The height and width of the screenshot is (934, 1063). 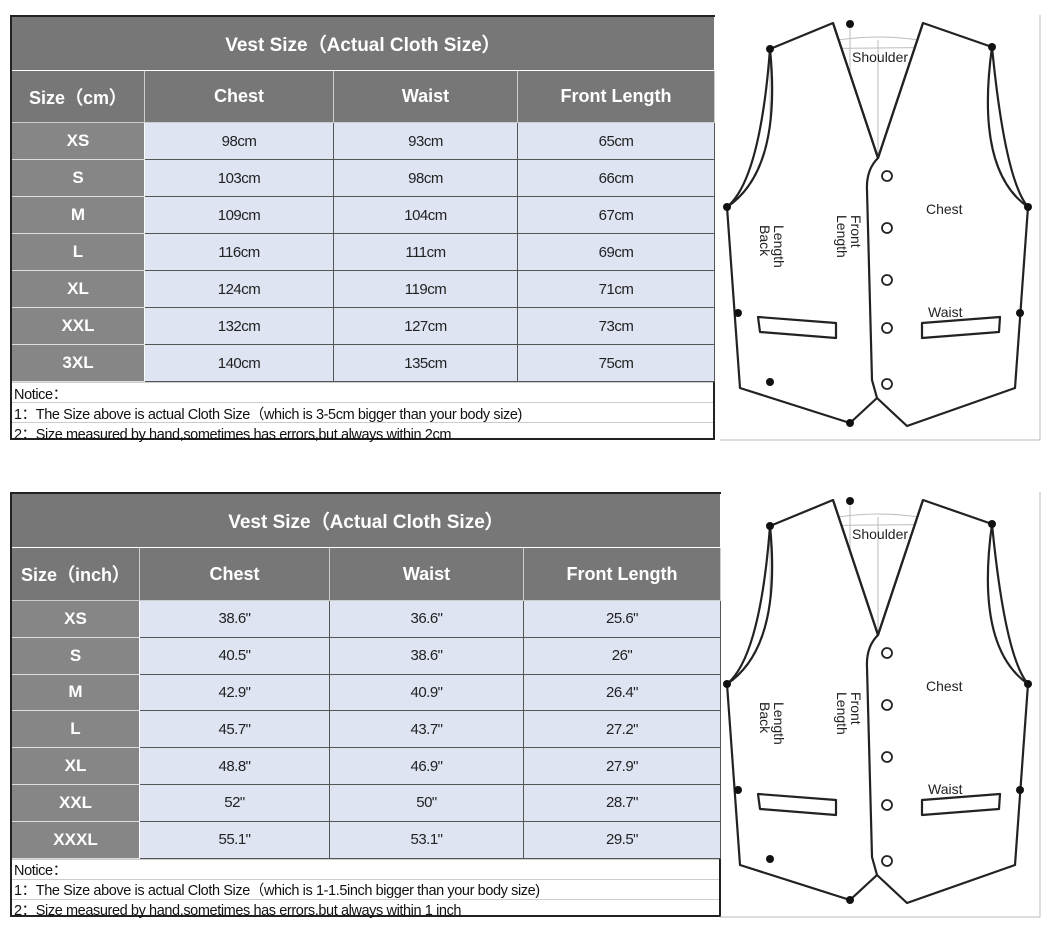 I want to click on table-cell: 119cm, so click(x=426, y=289).